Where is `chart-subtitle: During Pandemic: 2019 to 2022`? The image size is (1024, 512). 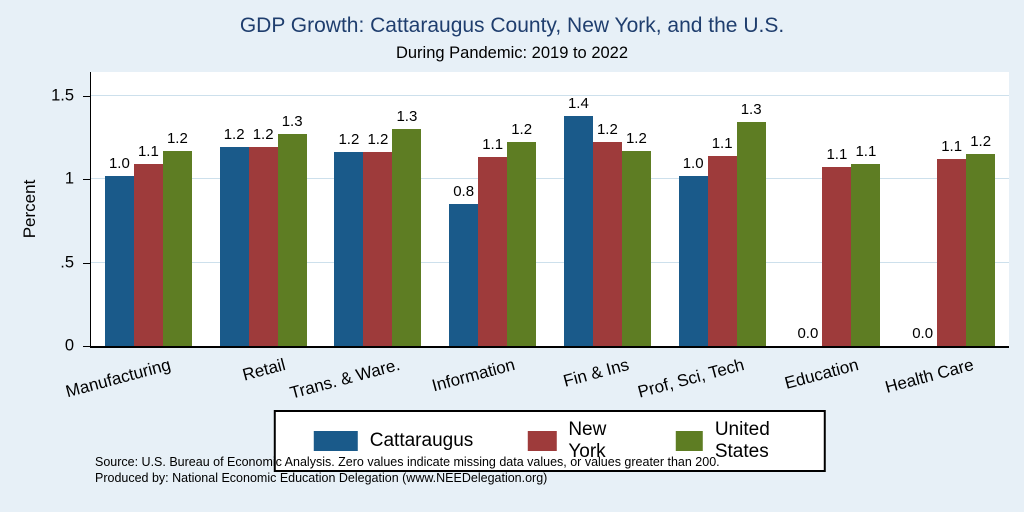 chart-subtitle: During Pandemic: 2019 to 2022 is located at coordinates (512, 53).